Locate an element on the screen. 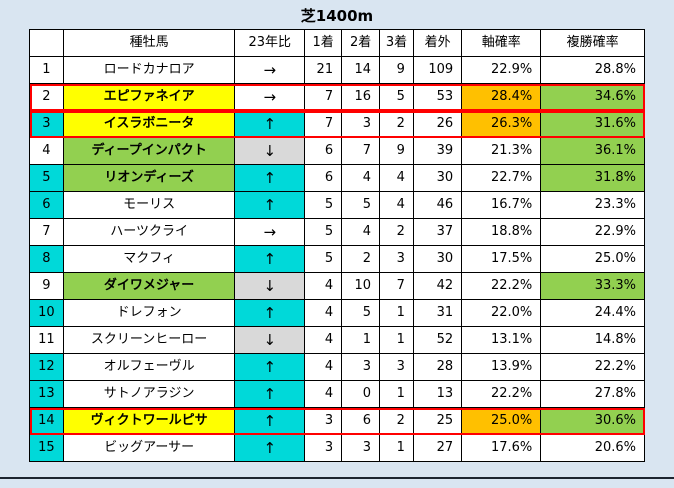 This screenshot has width=674, height=488. header-rank is located at coordinates (46, 43).